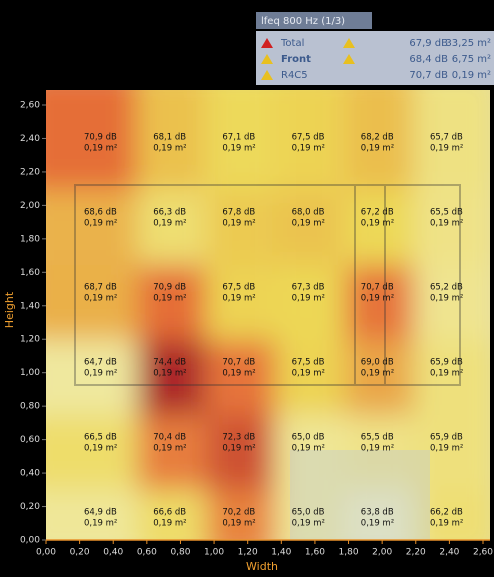  I want to click on x-tick-label: 1,00, so click(214, 553).